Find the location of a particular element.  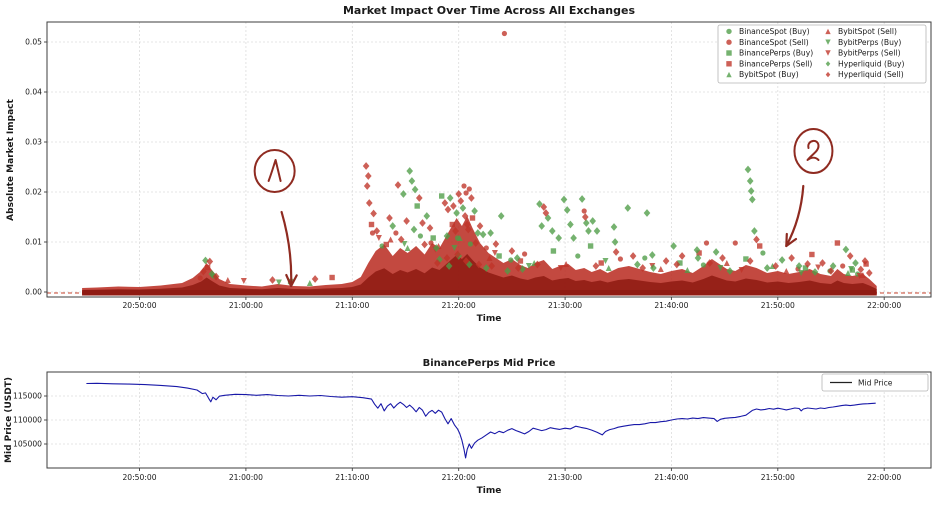

top-x-tick-label: 22:00:00 is located at coordinates (884, 305).